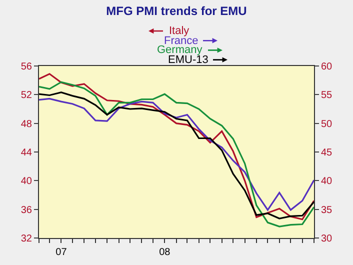  Describe the element at coordinates (26, 124) in the screenshot. I see `y-tick-label: 48` at that location.